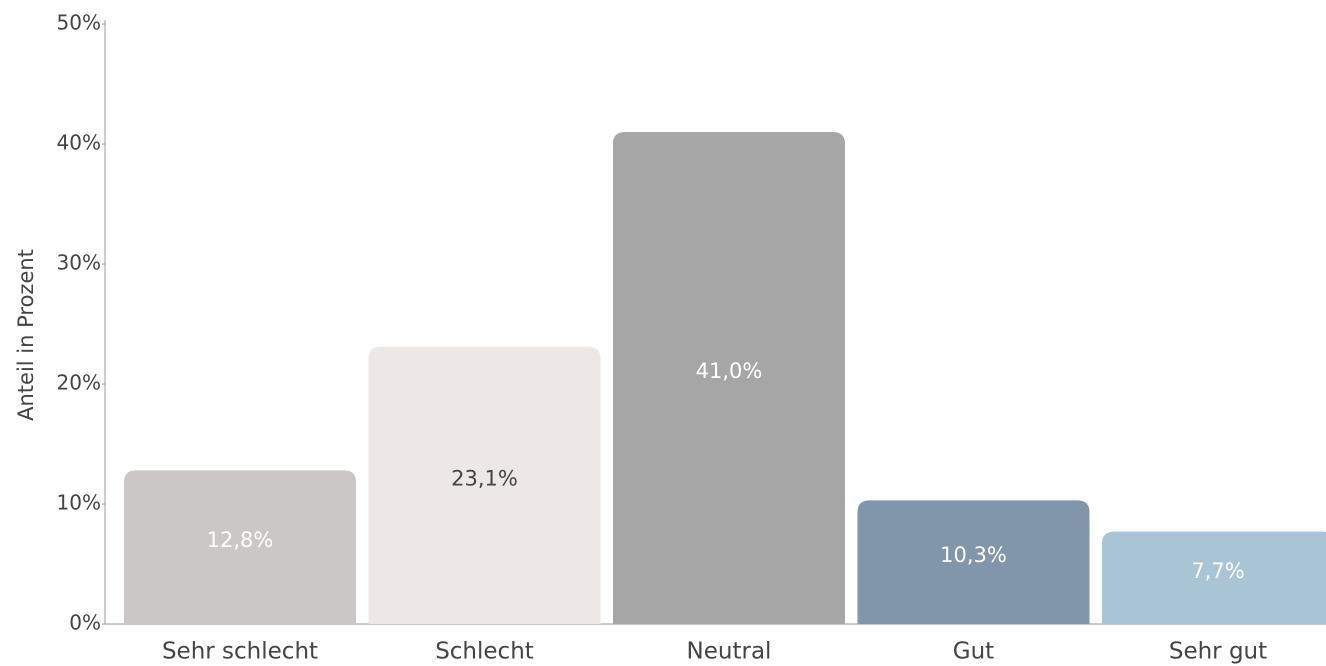  Describe the element at coordinates (79, 503) in the screenshot. I see `y-tick-label: 10%` at that location.